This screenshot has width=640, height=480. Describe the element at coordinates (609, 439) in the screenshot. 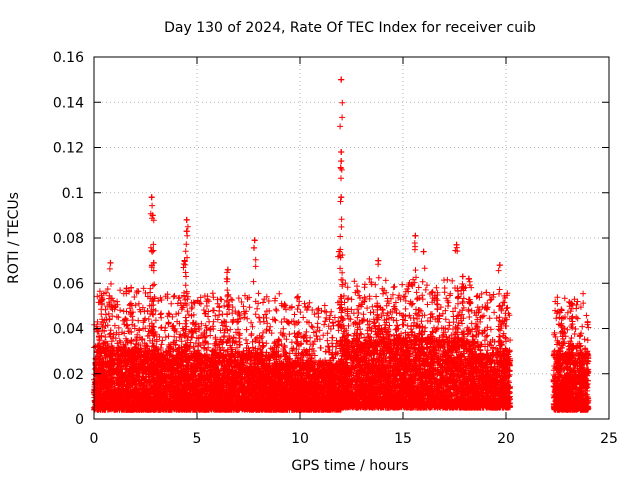

I see `x-tick-label: 25` at that location.